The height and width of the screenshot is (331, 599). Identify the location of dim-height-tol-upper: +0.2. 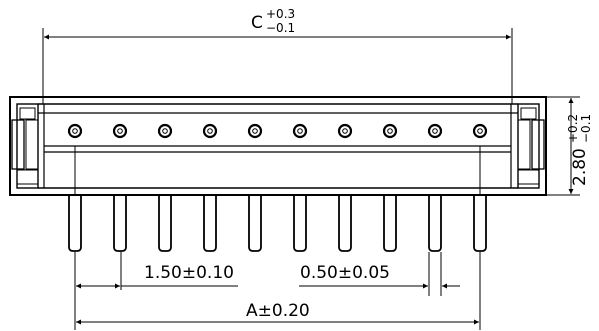
(573, 128).